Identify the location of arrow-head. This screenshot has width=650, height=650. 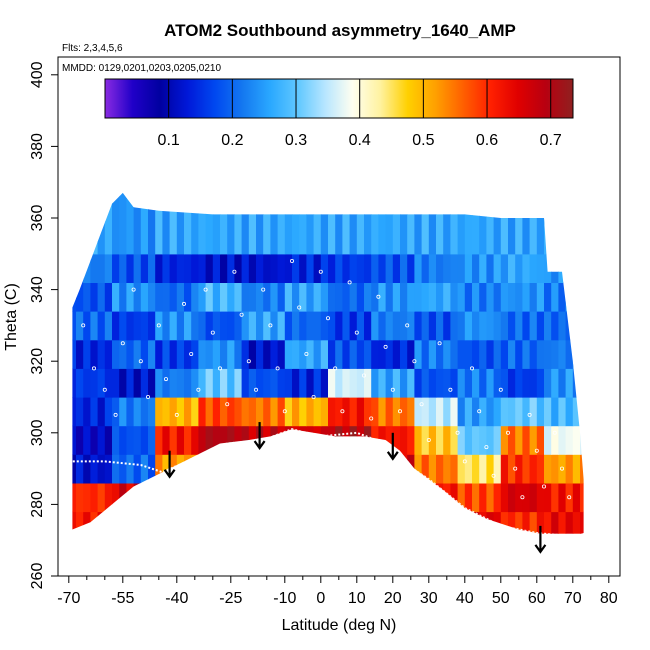
(259, 445).